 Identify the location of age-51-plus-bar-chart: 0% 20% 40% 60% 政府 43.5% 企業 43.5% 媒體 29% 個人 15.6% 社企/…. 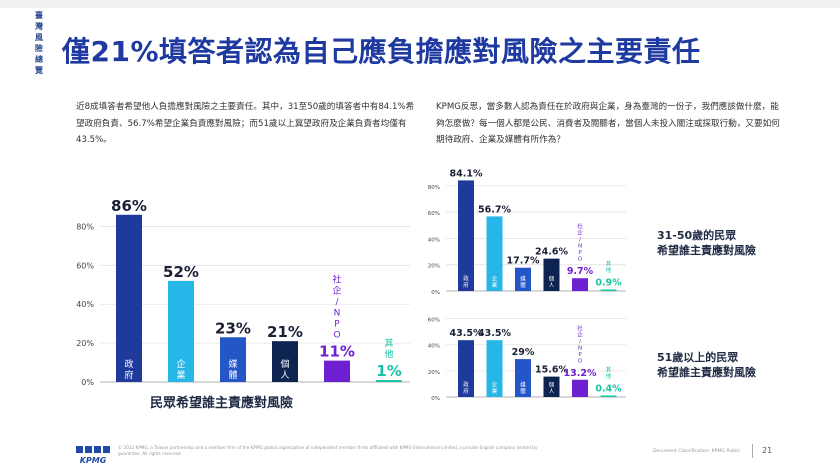
(527, 360).